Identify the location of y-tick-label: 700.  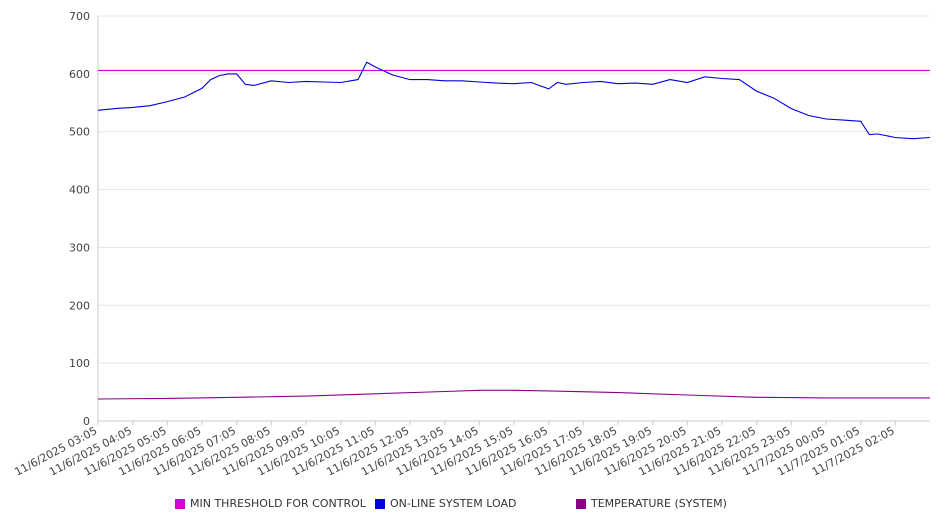
(79, 16).